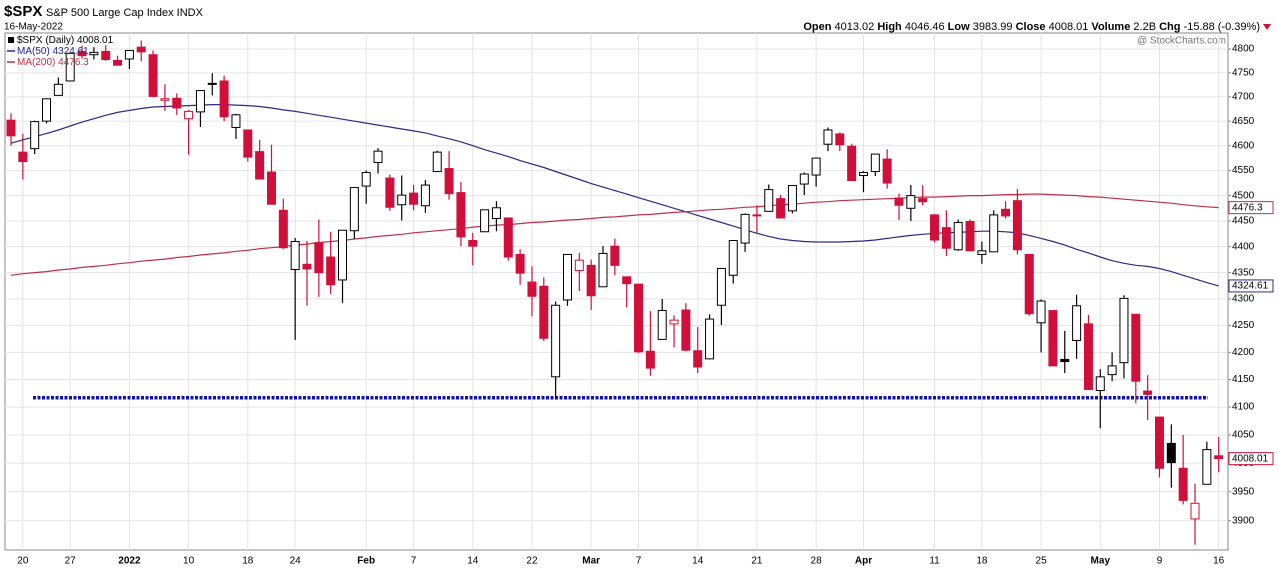 The image size is (1278, 573). I want to click on legend-name: MA(200), so click(36, 62).